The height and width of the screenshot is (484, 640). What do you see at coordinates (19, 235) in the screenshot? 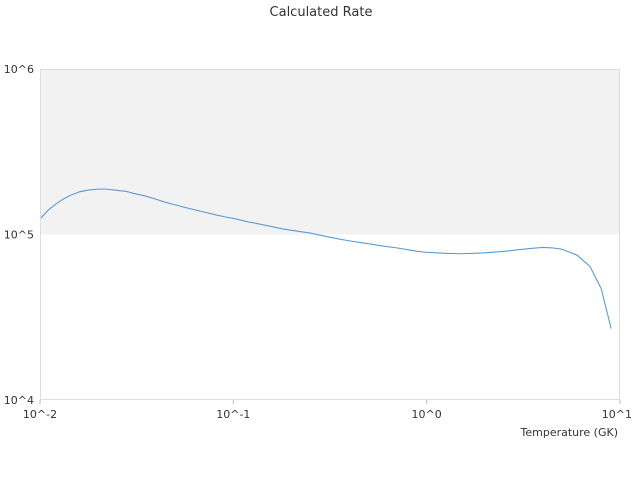
I see `y-tick-label: 10^5` at bounding box center [19, 235].